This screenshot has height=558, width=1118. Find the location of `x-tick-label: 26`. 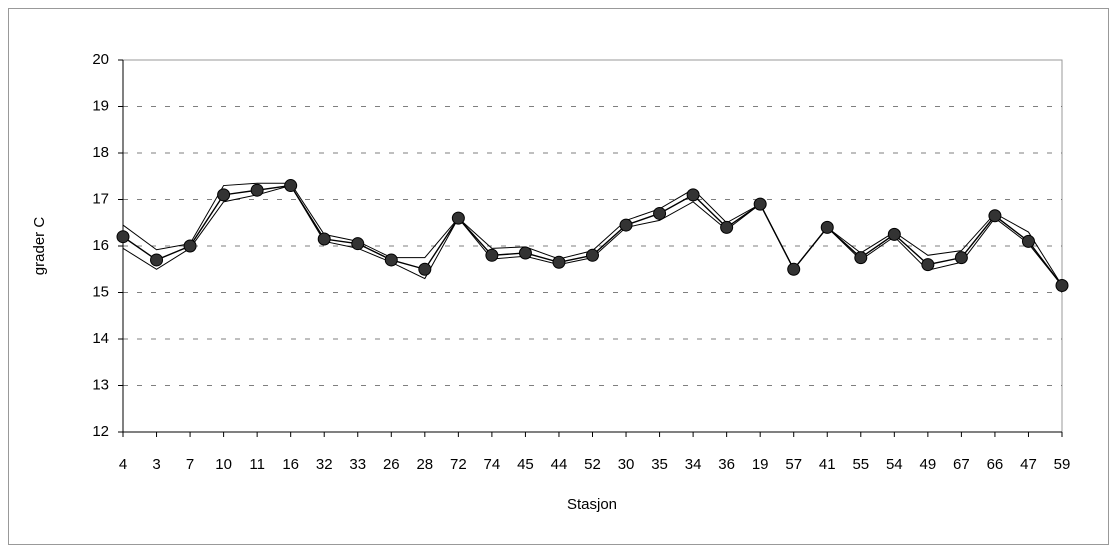

x-tick-label: 26 is located at coordinates (391, 464).